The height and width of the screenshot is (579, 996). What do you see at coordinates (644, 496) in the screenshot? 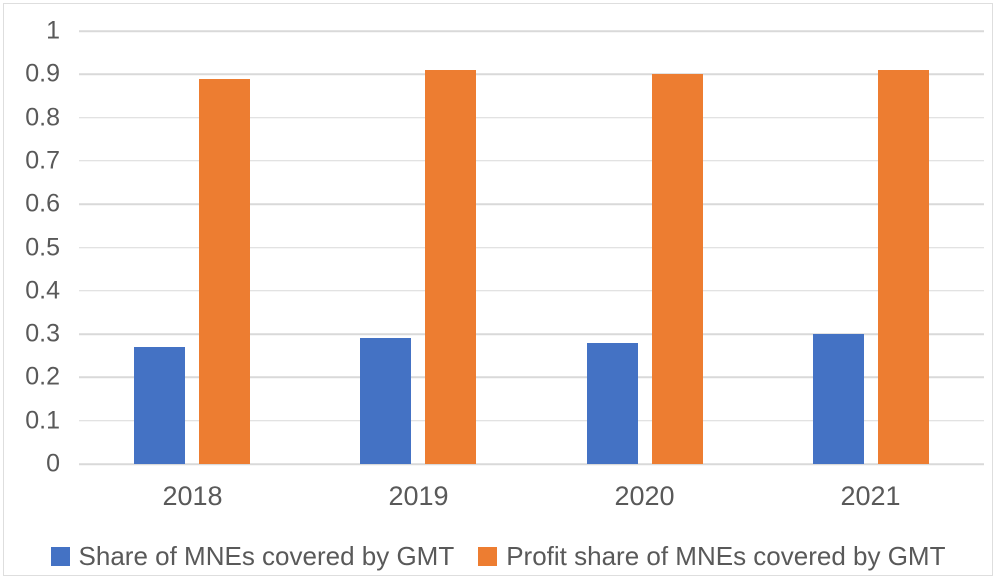
I see `x-tick-label-2020: 2020` at bounding box center [644, 496].